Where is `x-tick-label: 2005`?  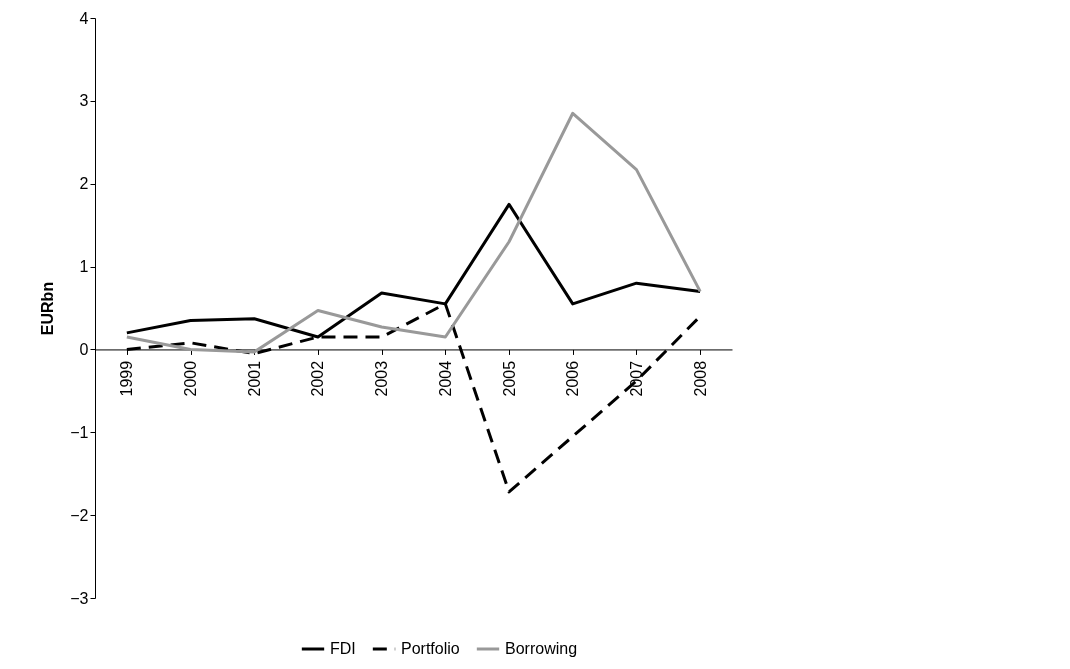 x-tick-label: 2005 is located at coordinates (509, 378).